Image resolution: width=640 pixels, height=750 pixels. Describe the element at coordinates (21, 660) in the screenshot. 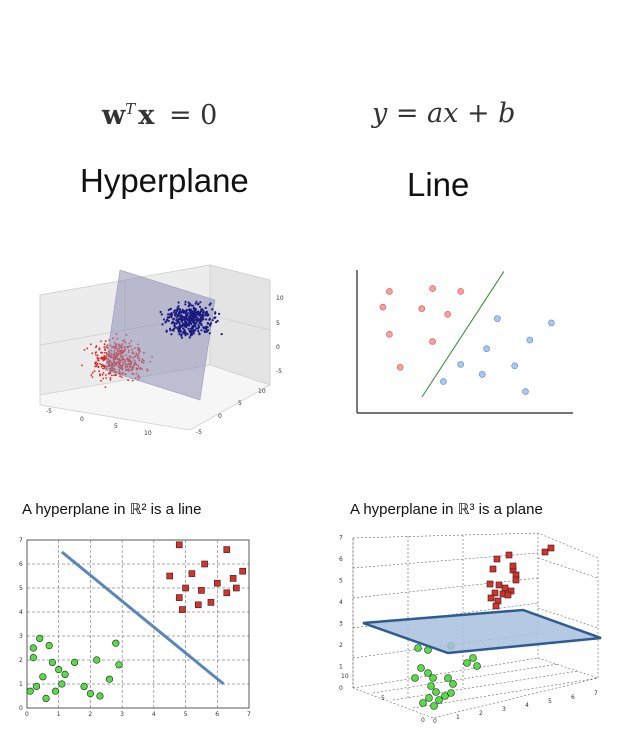

I see `y-tick: 2` at that location.